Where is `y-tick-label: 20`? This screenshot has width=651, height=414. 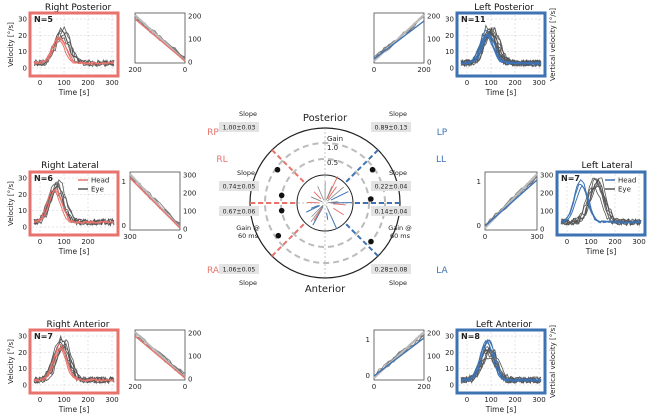
y-tick-label: 20 is located at coordinates (449, 36).